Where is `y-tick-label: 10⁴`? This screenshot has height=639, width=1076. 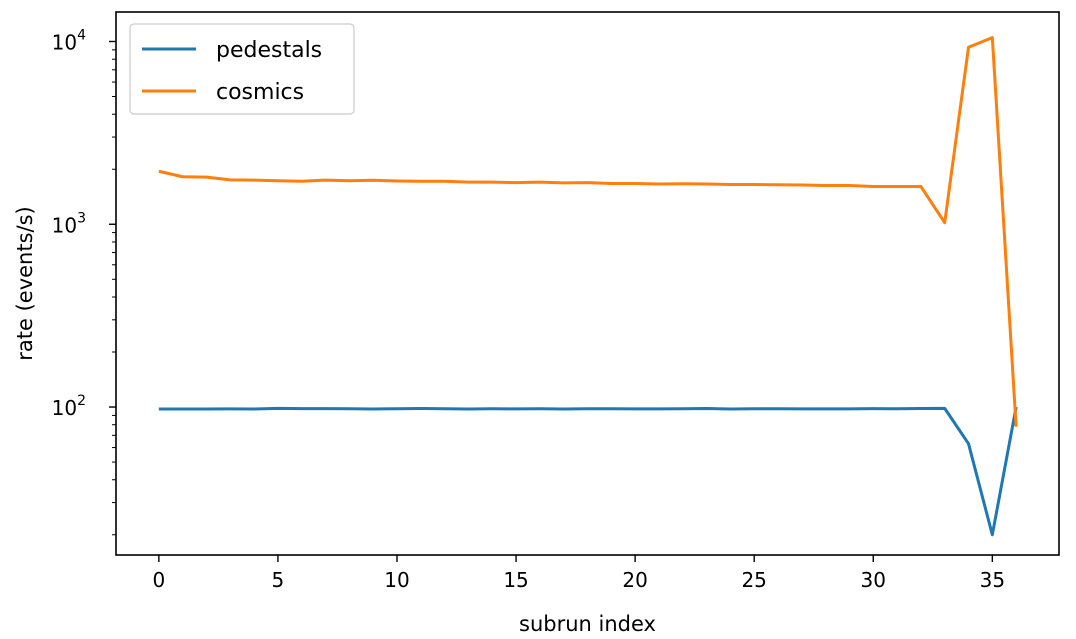 y-tick-label: 10⁴ is located at coordinates (69, 40).